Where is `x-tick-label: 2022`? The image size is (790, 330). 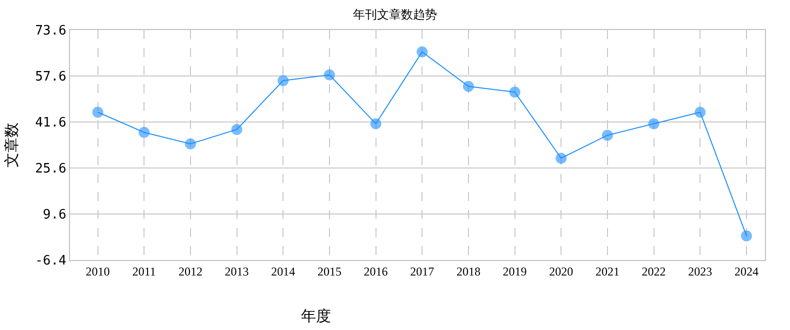 x-tick-label: 2022 is located at coordinates (654, 271).